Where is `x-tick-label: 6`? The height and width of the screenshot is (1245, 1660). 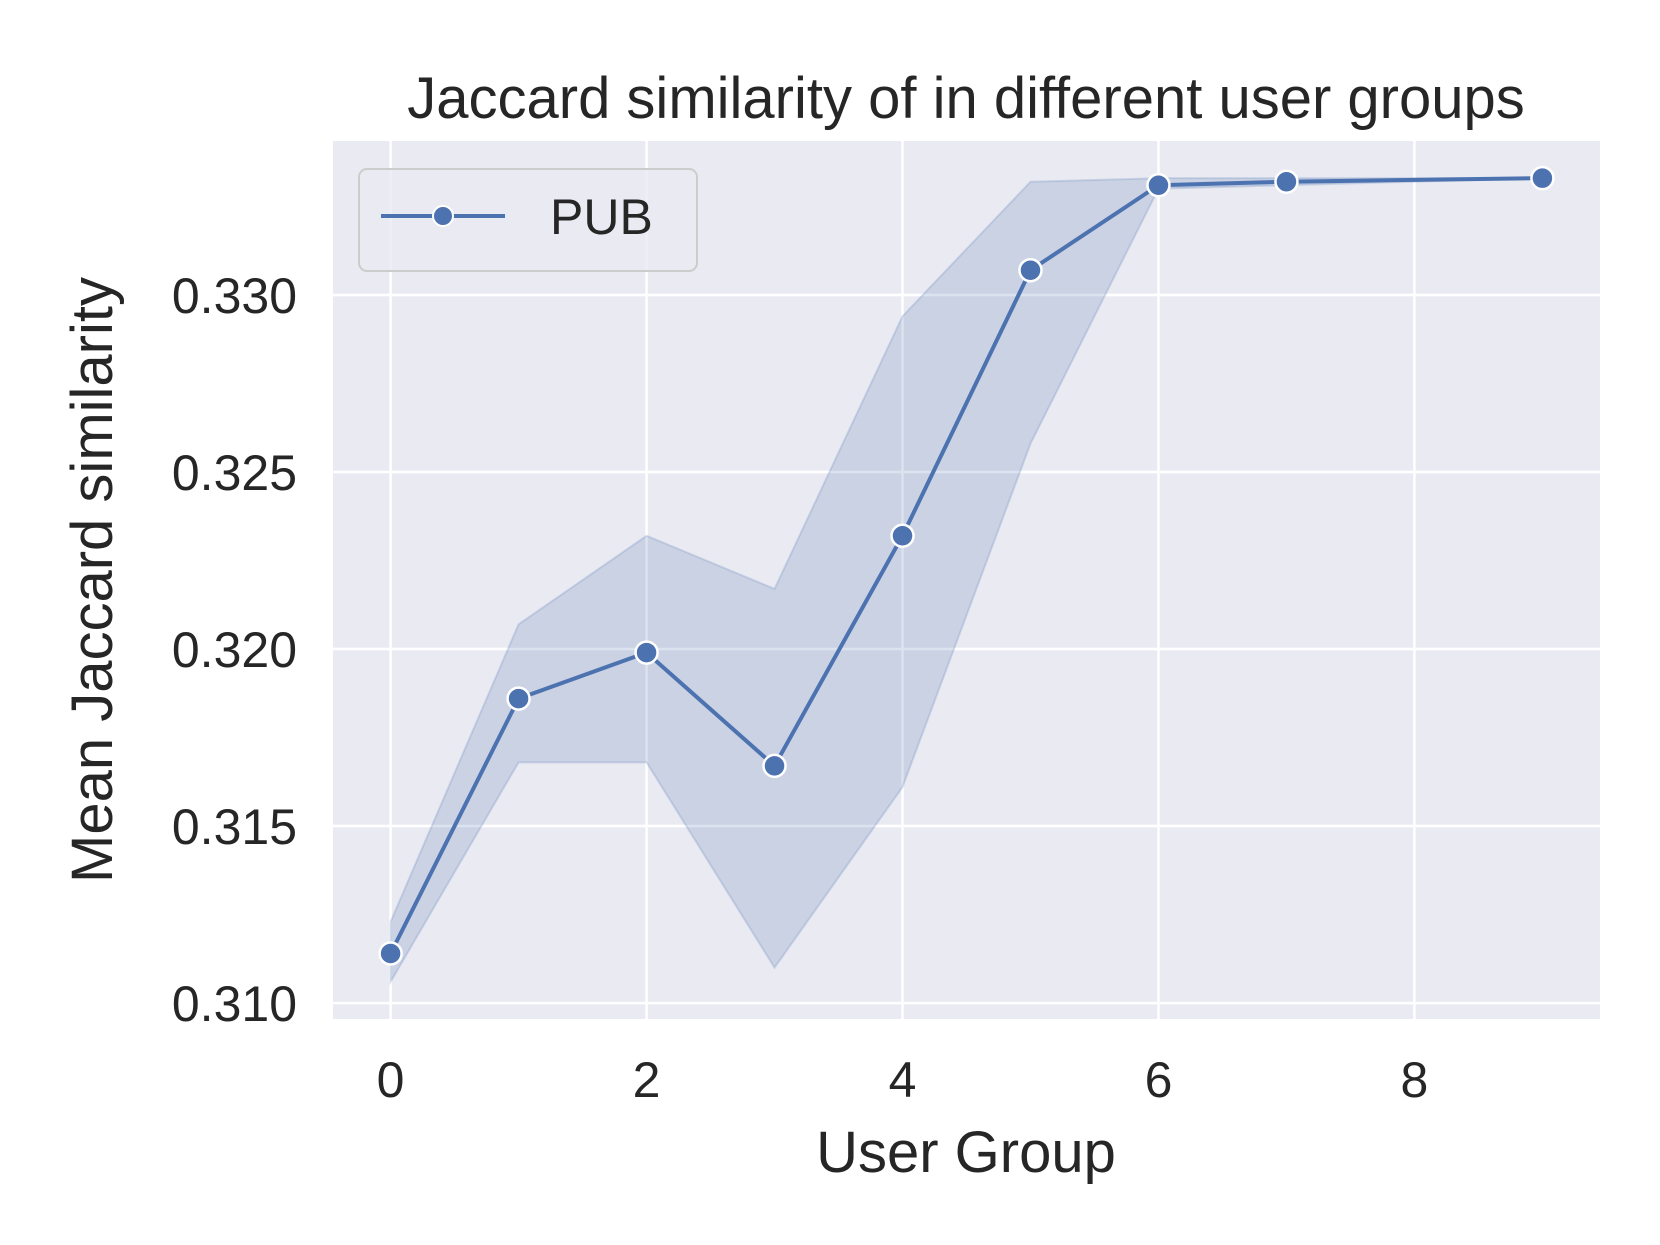
x-tick-label: 6 is located at coordinates (1159, 1080).